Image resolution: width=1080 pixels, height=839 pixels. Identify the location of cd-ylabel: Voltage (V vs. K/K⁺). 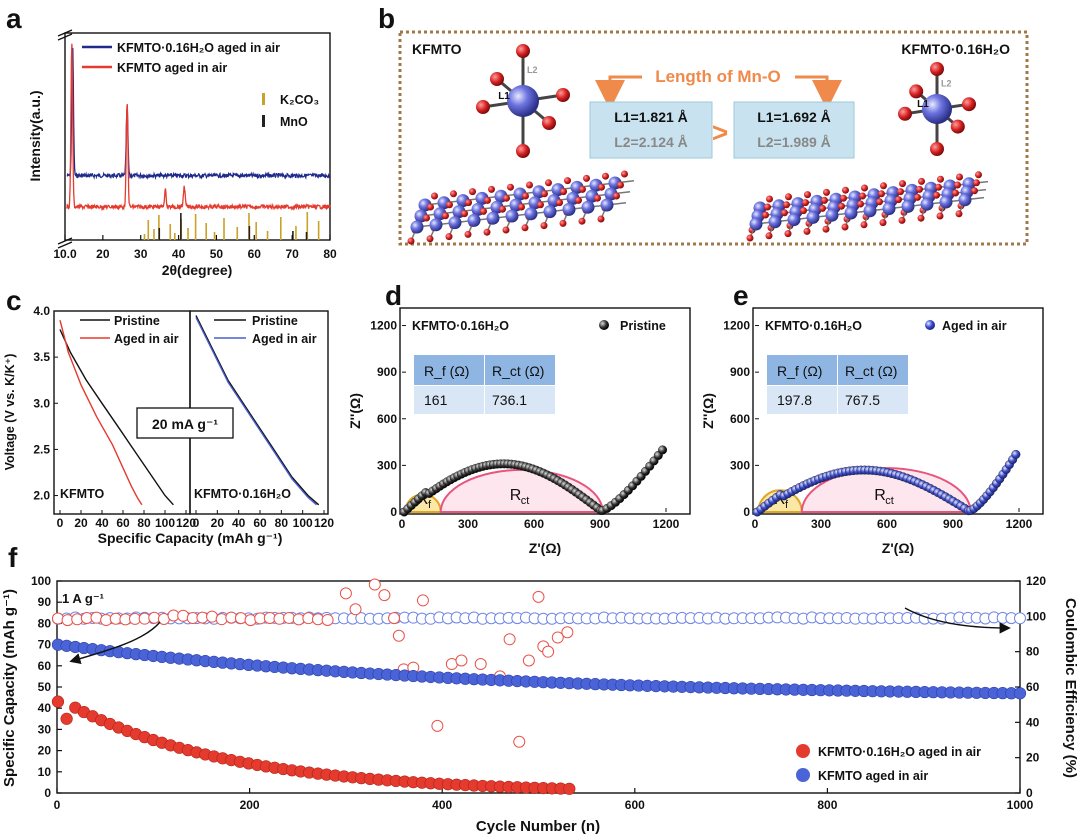
(10, 412).